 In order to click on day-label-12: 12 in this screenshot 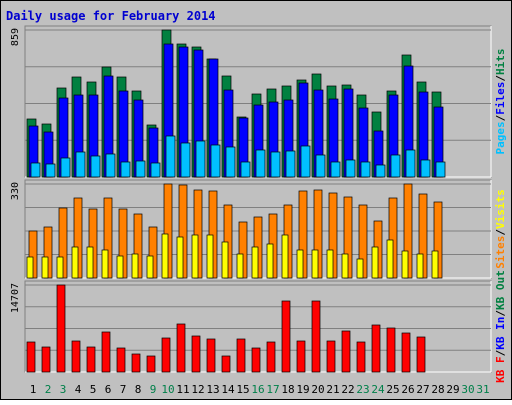, I will do `click(197, 389)`.